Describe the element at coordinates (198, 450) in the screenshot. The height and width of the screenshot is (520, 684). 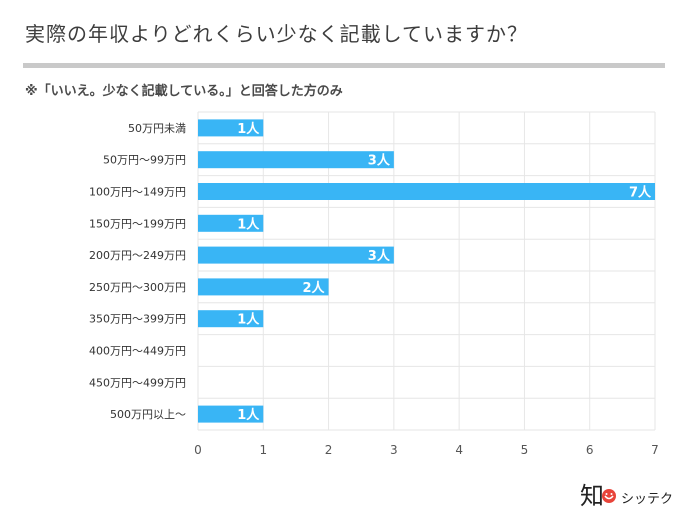
I see `x-tick-label: 0` at that location.